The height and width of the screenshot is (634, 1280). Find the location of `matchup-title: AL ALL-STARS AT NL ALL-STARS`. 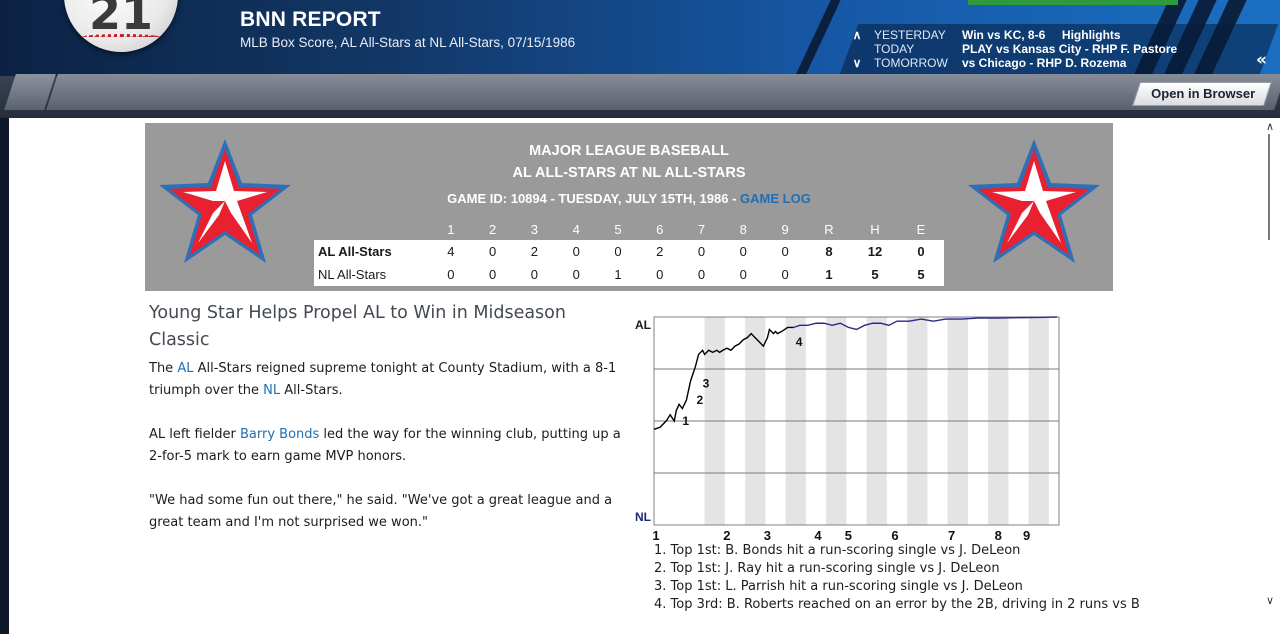

matchup-title: AL ALL-STARS AT NL ALL-STARS is located at coordinates (629, 173).